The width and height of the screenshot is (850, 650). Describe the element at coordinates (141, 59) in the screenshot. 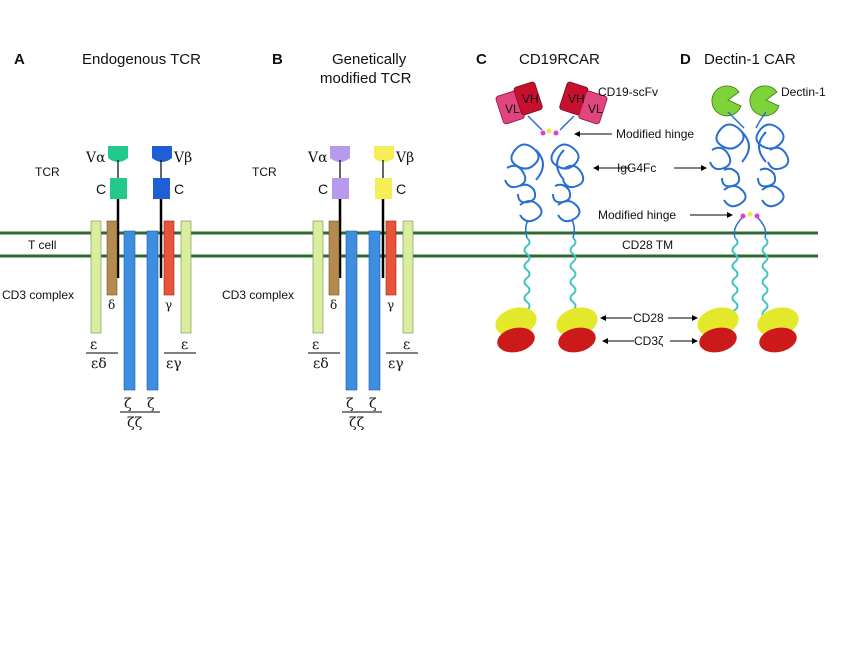

I see `panel-a-title: Endogenous TCR` at that location.